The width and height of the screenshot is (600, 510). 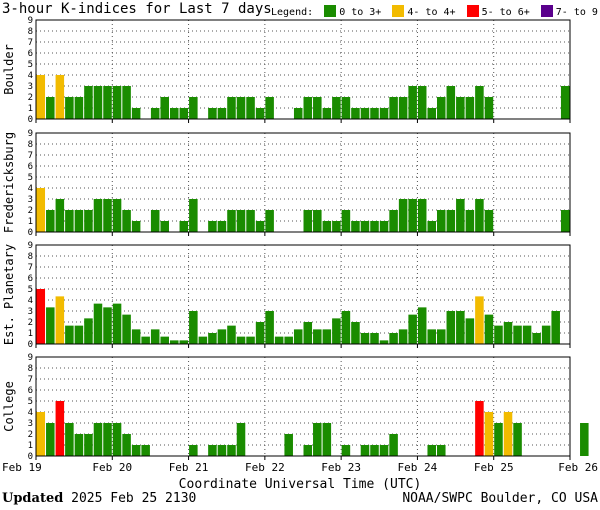 I want to click on updated-value: 2025 Feb 25 2130, so click(x=134, y=498).